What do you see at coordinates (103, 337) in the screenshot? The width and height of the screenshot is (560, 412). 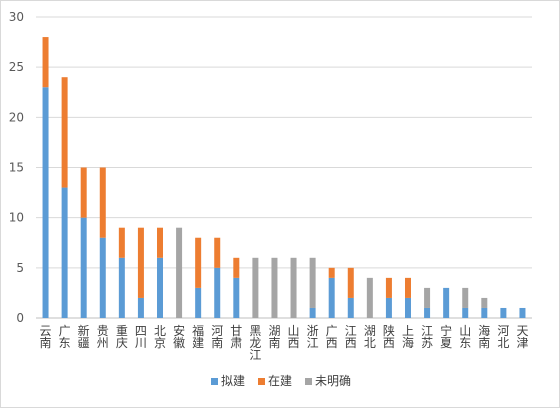 I see `x-tick-label: 贵州` at bounding box center [103, 337].